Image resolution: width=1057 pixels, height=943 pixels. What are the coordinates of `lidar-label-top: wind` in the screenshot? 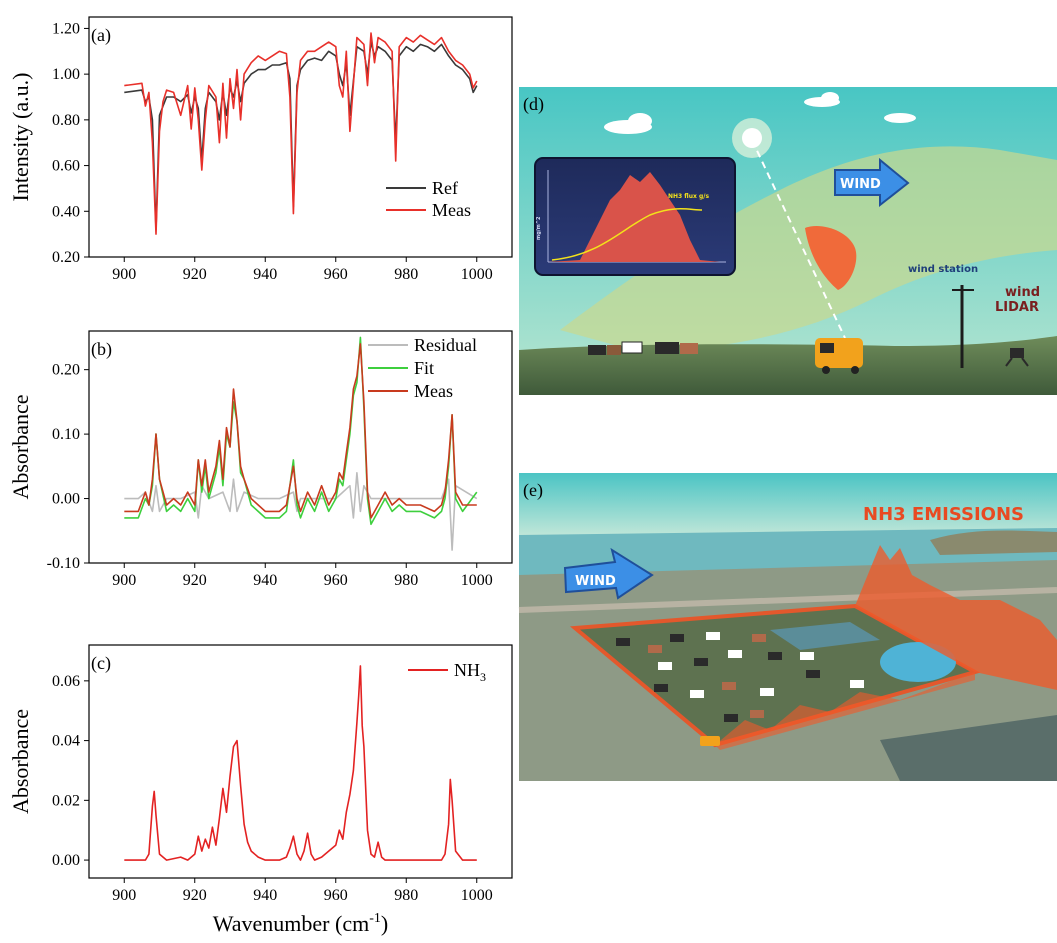 It's located at (1022, 292).